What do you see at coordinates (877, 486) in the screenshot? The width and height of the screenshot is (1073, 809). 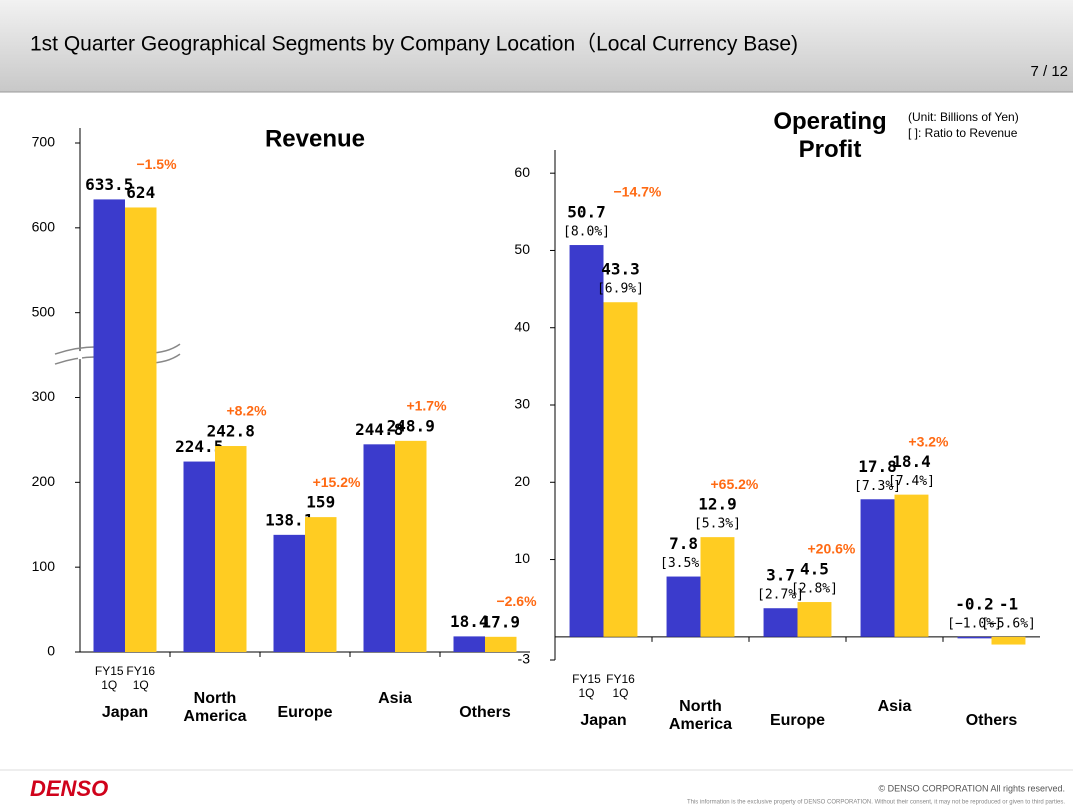 I see `ratio-label: [7.3%]` at bounding box center [877, 486].